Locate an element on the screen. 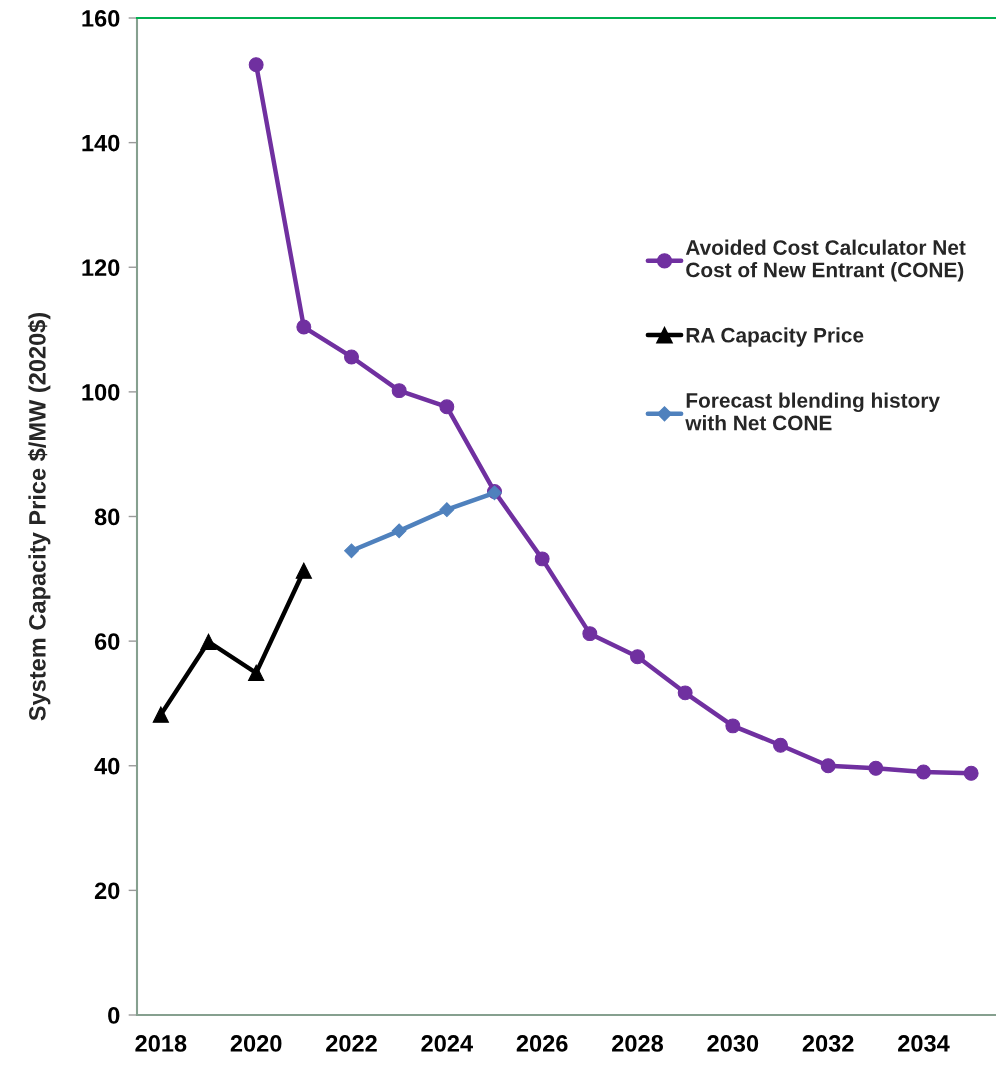 This screenshot has width=996, height=1068. x-tick-label: 2034 is located at coordinates (924, 1043).